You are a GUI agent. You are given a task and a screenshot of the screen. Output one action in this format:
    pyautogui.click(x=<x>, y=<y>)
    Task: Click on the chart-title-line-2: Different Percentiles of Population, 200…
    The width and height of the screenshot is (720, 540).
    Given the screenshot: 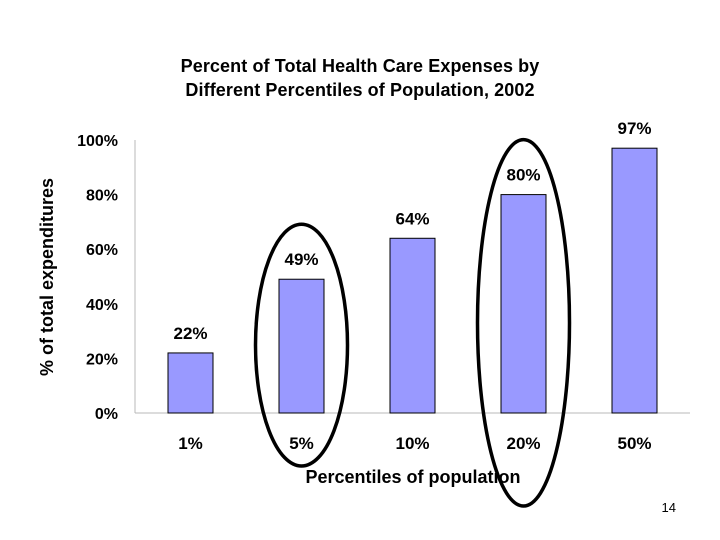 What is the action you would take?
    pyautogui.click(x=360, y=90)
    